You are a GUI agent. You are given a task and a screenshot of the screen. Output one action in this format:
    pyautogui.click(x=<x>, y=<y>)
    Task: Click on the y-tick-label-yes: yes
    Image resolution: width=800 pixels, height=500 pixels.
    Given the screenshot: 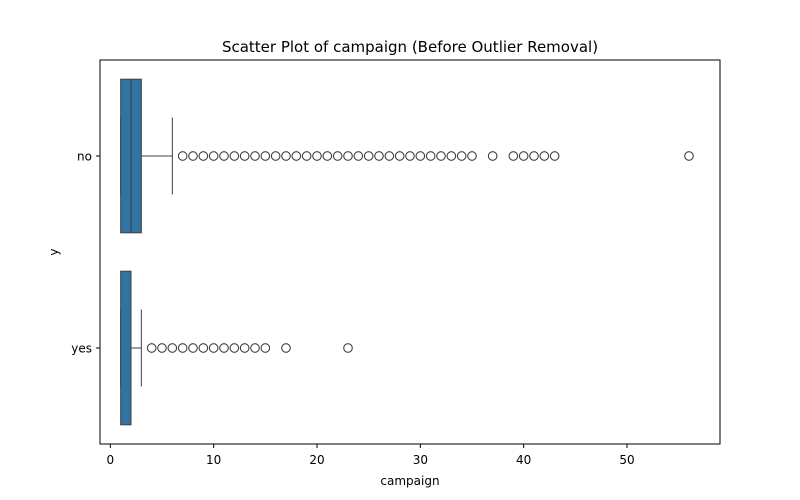 What is the action you would take?
    pyautogui.click(x=81, y=349)
    